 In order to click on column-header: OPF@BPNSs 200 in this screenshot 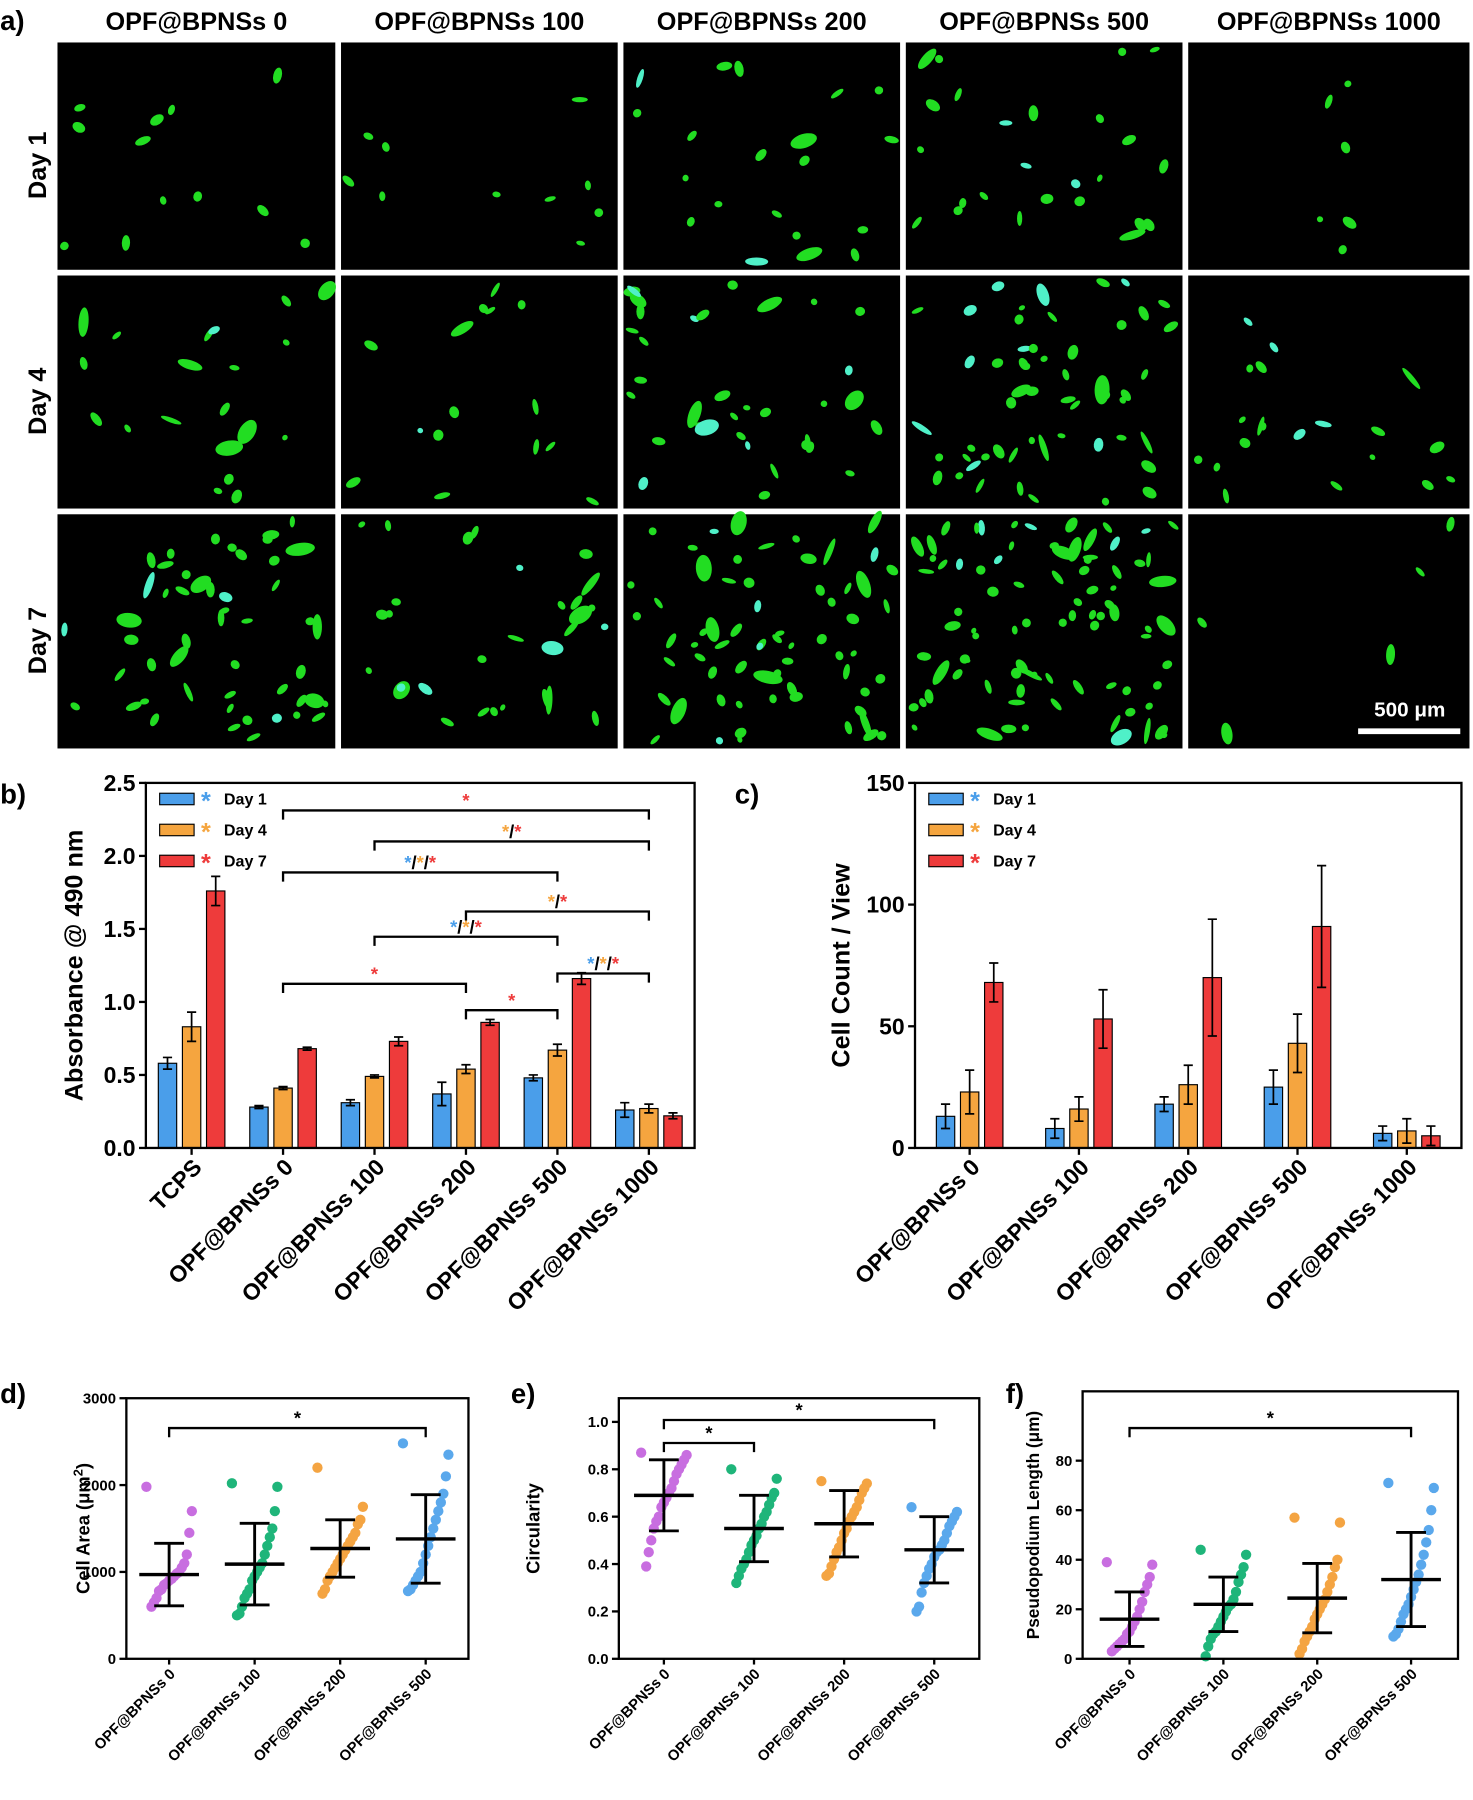, I will do `click(762, 22)`.